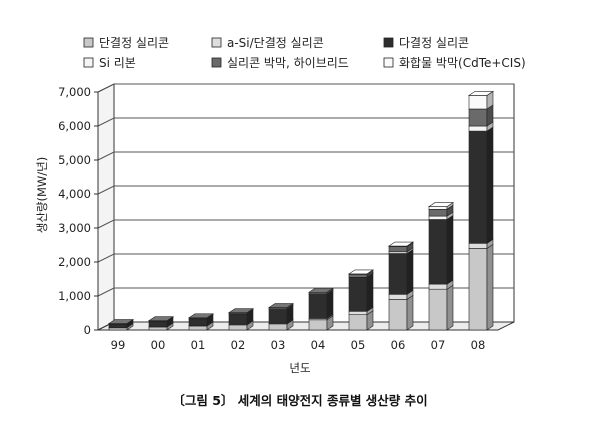 The image size is (600, 446). What do you see at coordinates (158, 345) in the screenshot?
I see `x-tick-label: 00` at bounding box center [158, 345].